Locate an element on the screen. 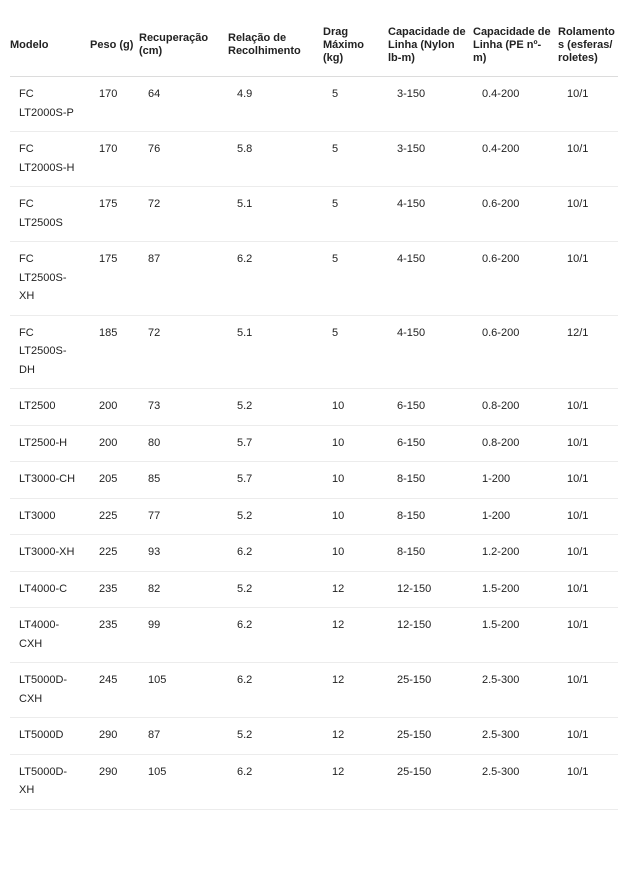  cell-nylon-capacity: 3-150 is located at coordinates (430, 104).